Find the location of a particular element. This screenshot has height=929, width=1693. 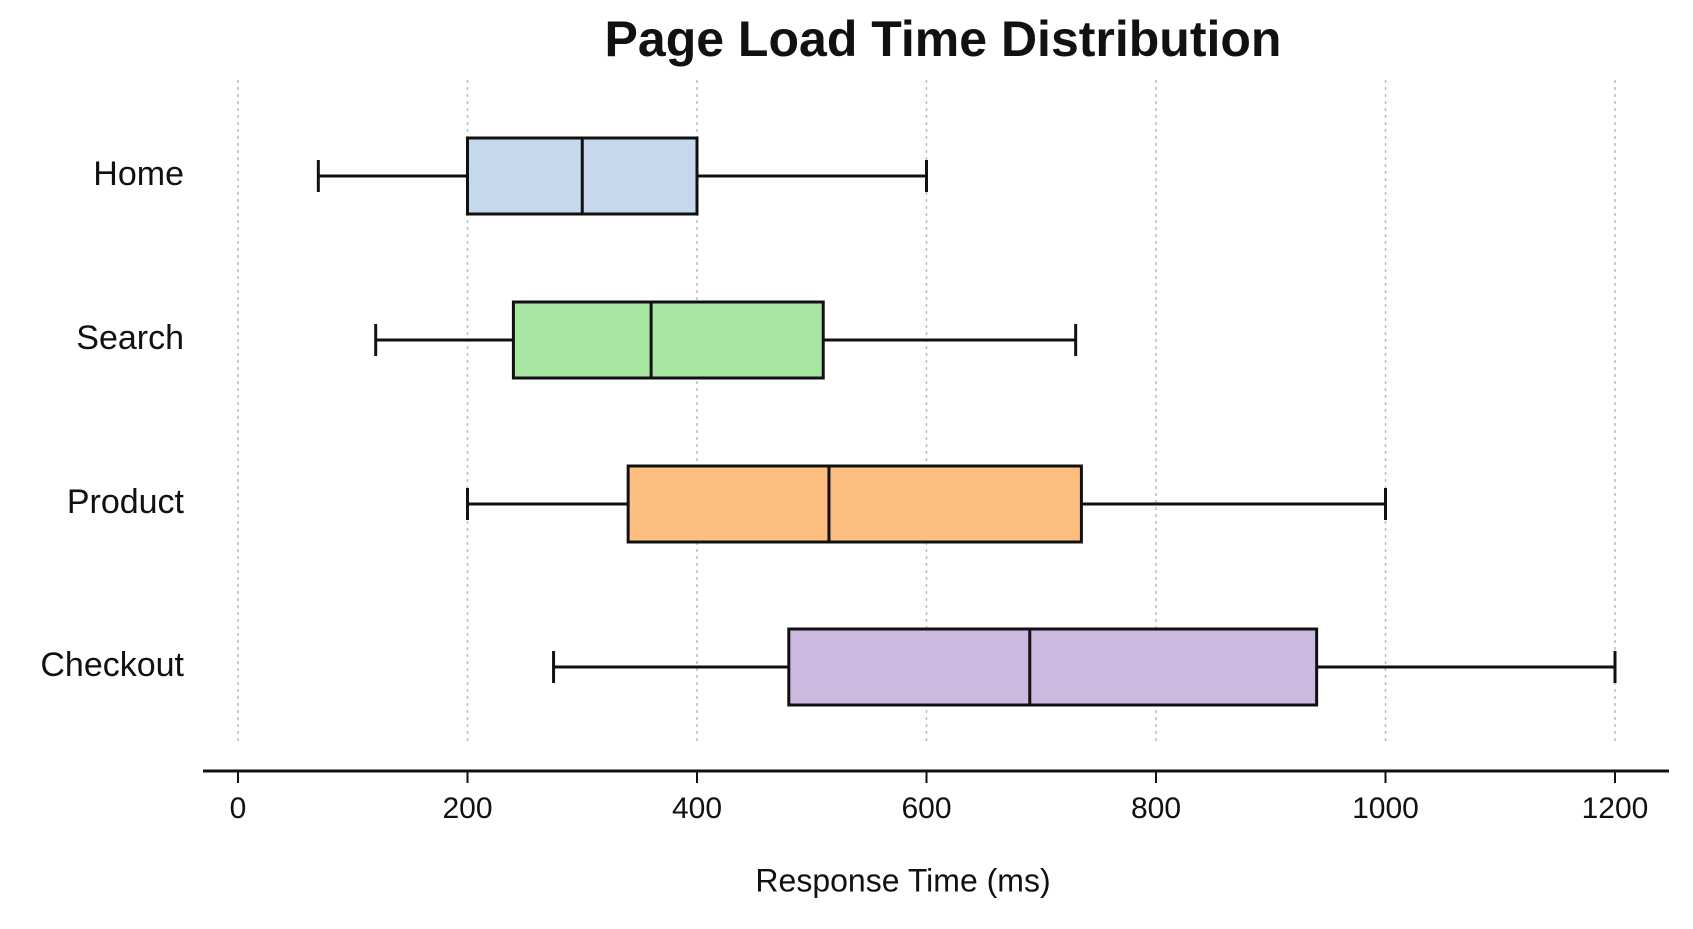

x-tick-label: 1200 is located at coordinates (1615, 808).